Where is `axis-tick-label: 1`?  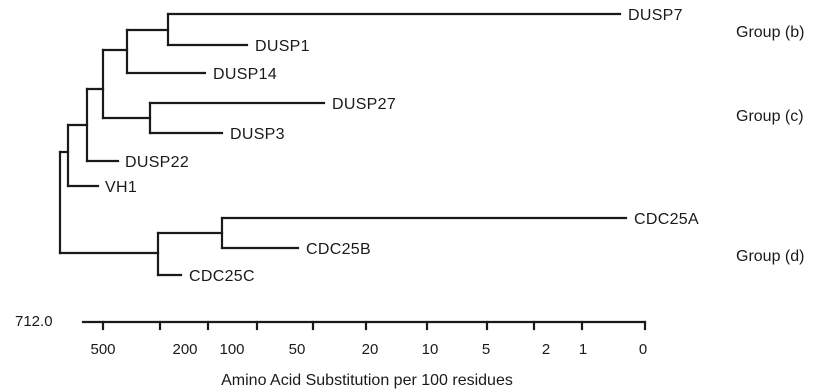
axis-tick-label: 1 is located at coordinates (583, 349).